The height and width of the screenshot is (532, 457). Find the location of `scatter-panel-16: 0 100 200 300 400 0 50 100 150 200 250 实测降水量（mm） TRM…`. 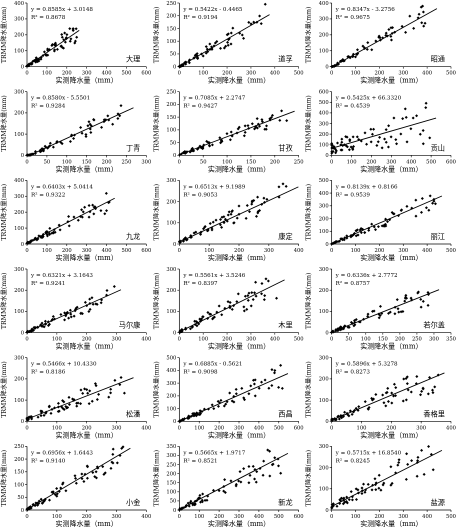

scatter-panel-16: 0 100 200 300 400 0 50 100 150 200 250 实测降水量（mm） TRM… is located at coordinates (75, 486).